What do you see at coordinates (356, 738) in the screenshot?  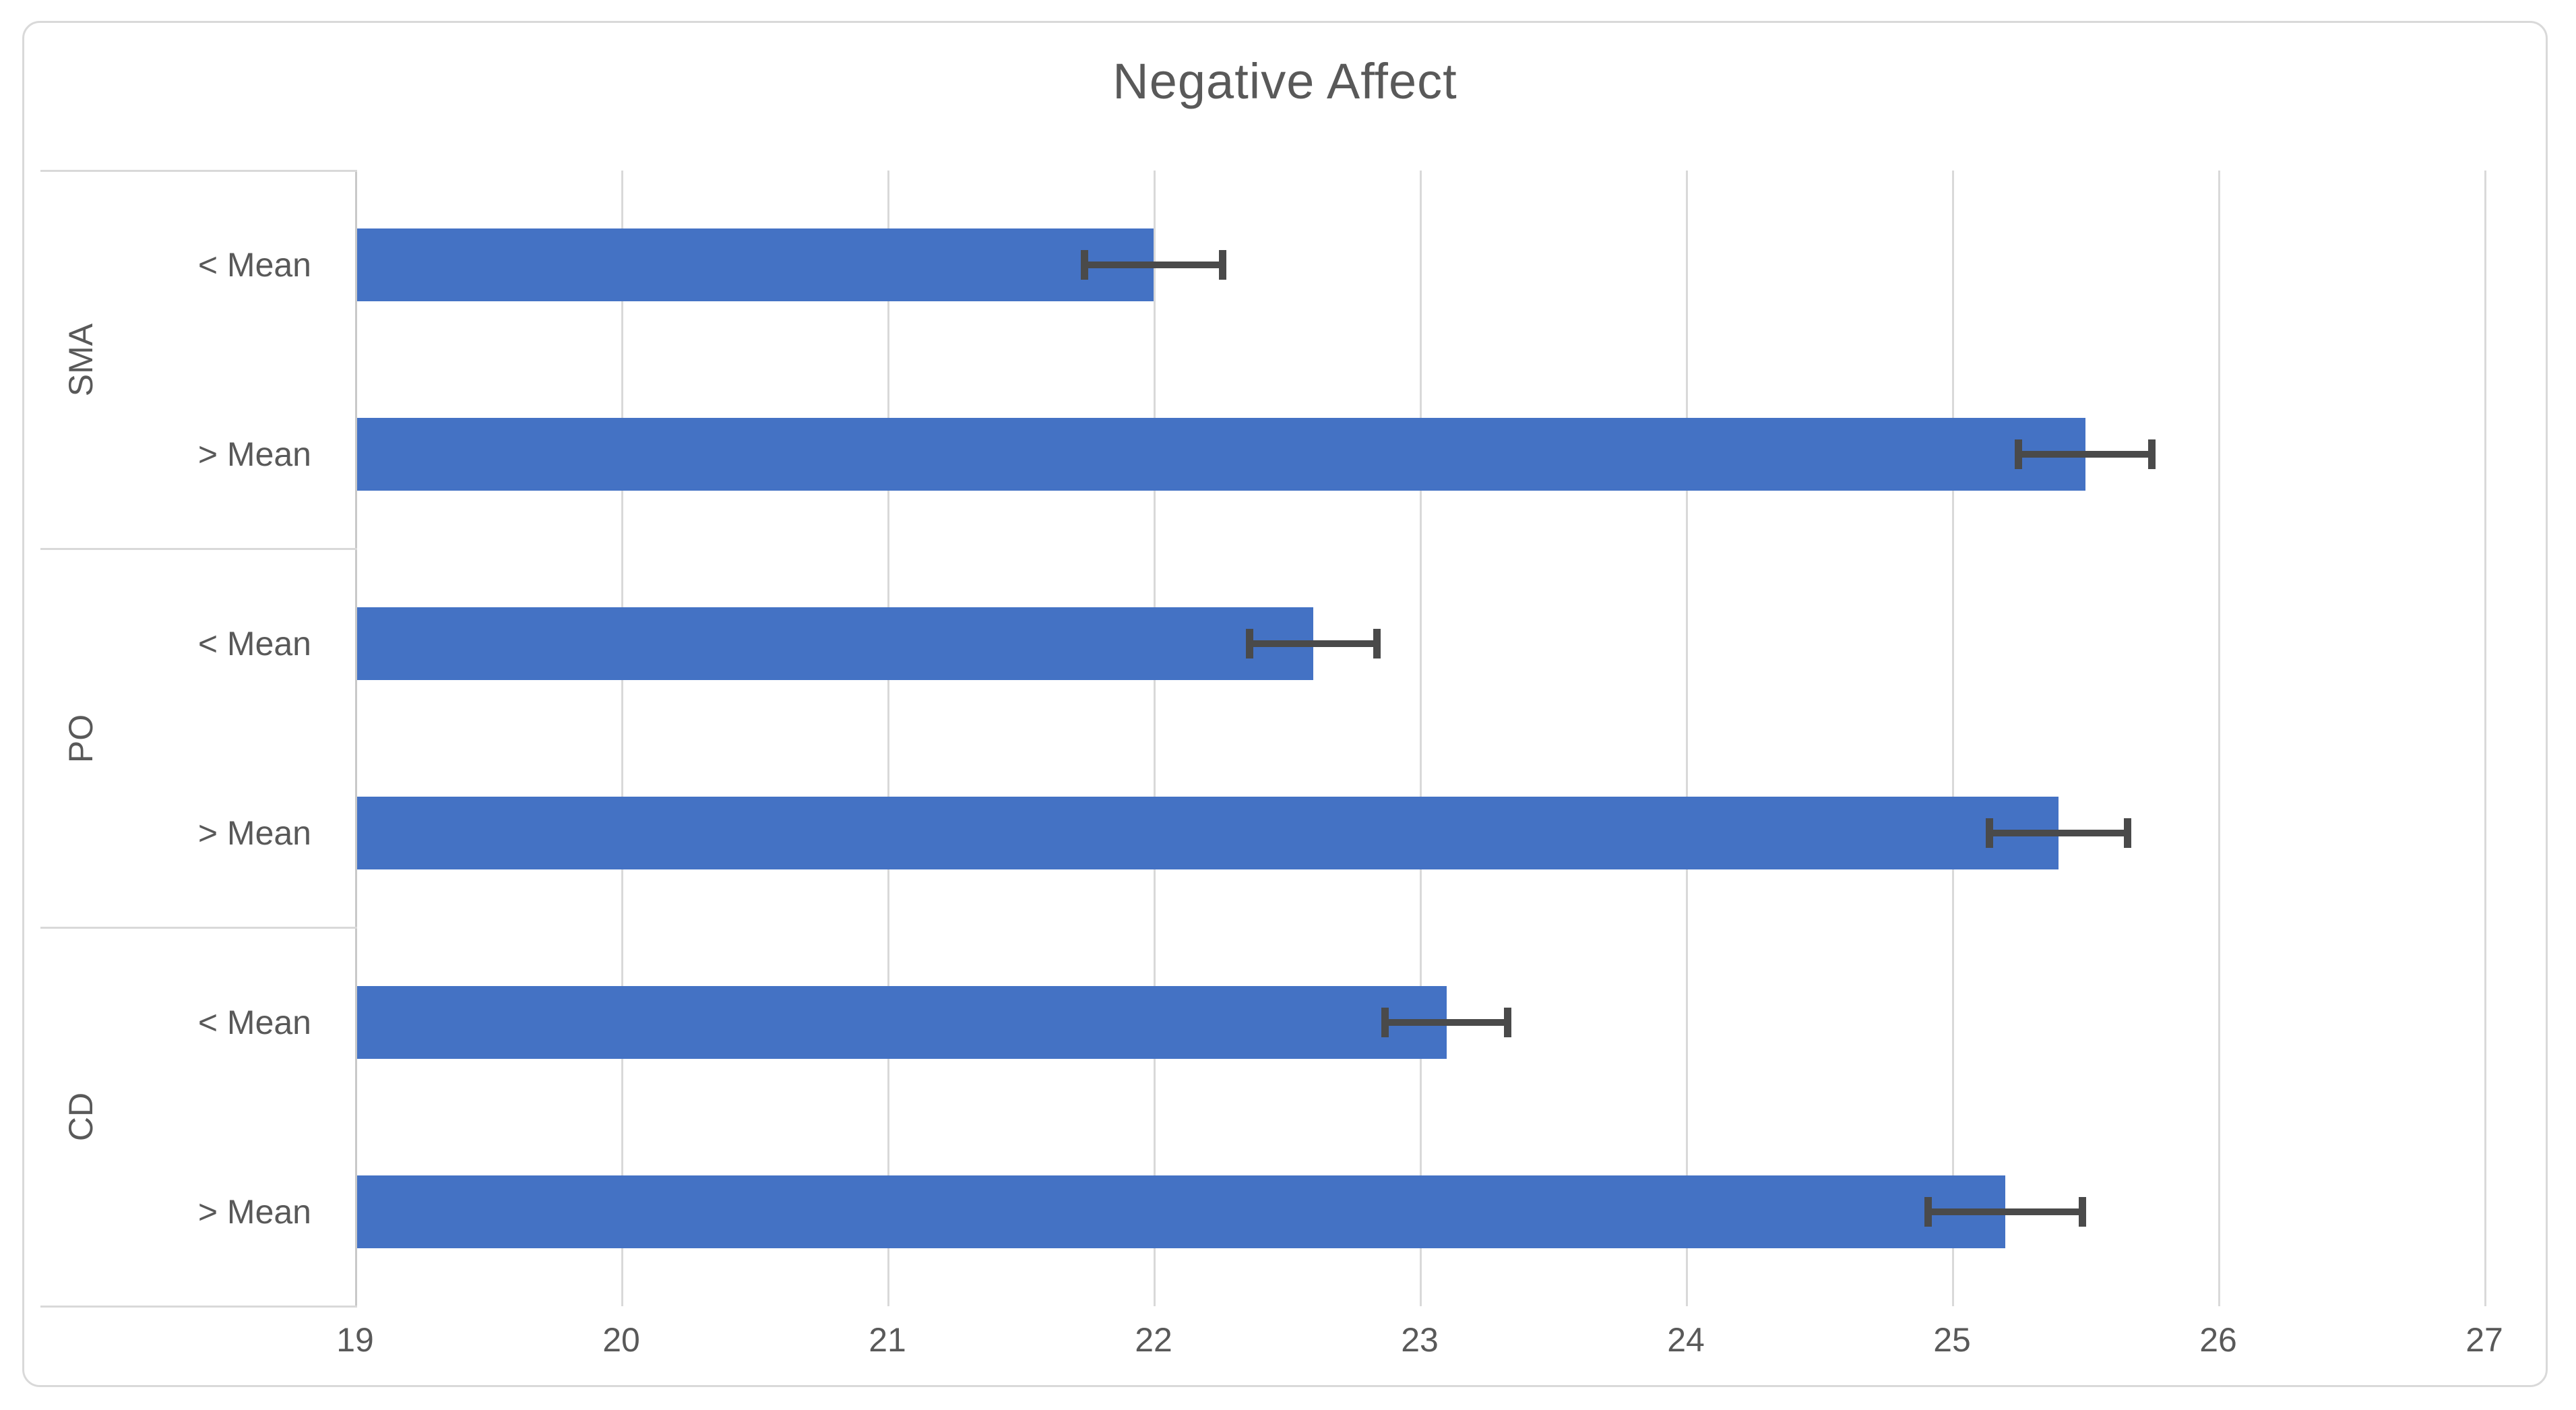 I see `category-axis-line` at bounding box center [356, 738].